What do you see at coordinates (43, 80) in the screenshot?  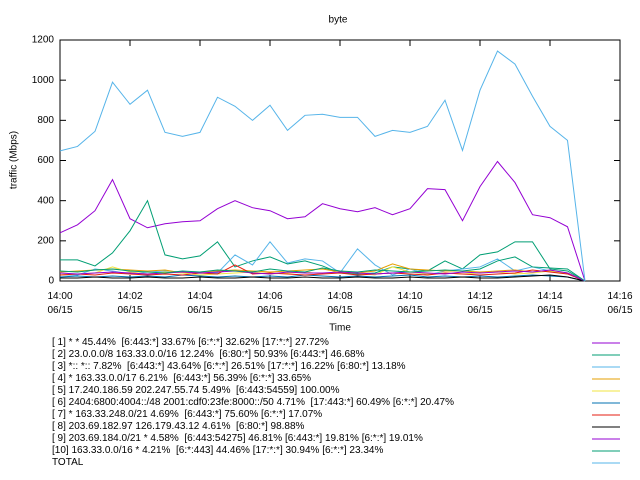 I see `y-tick-label: 1000` at bounding box center [43, 80].